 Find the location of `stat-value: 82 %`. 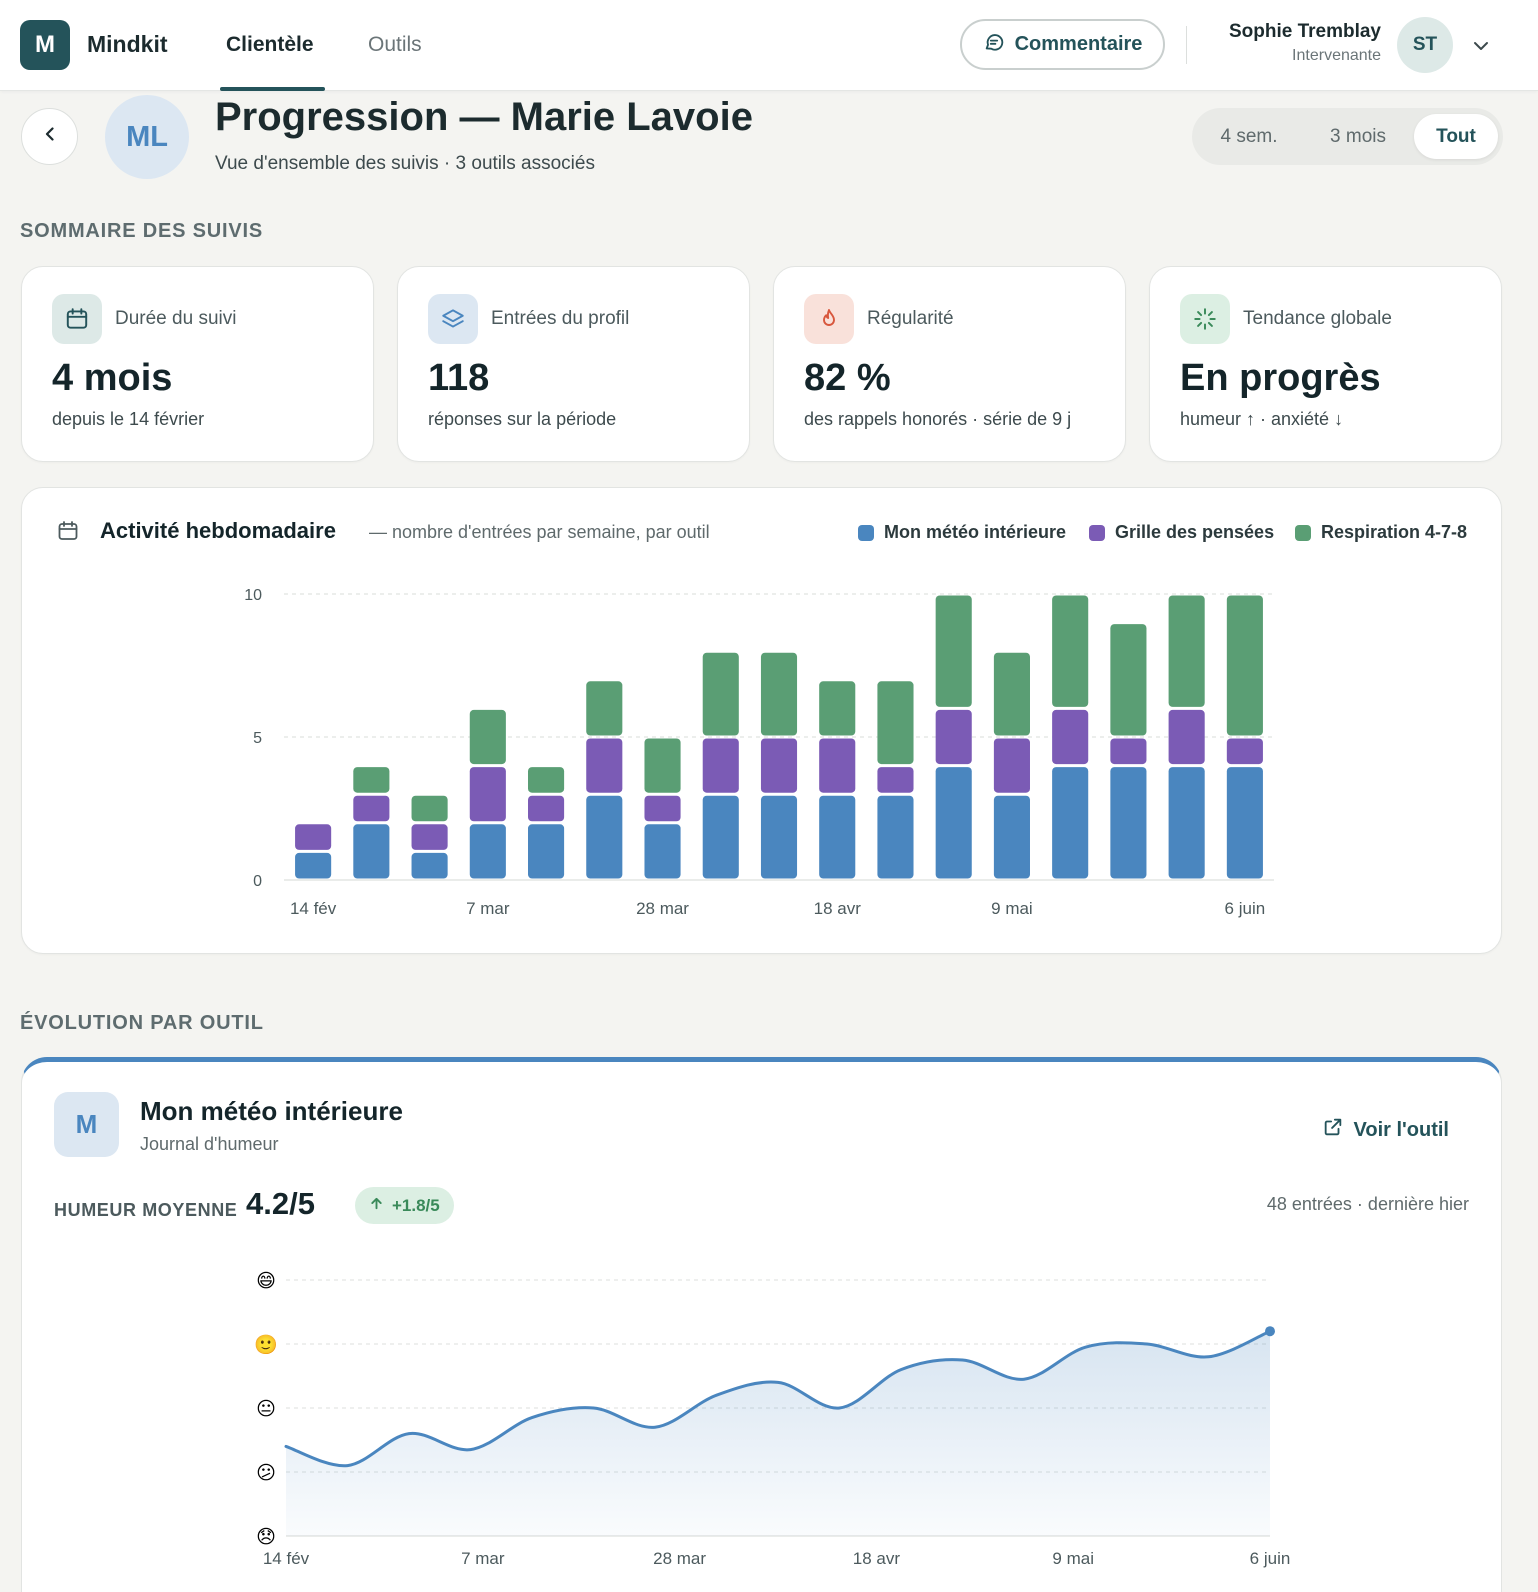

stat-value: 82 % is located at coordinates (847, 378).